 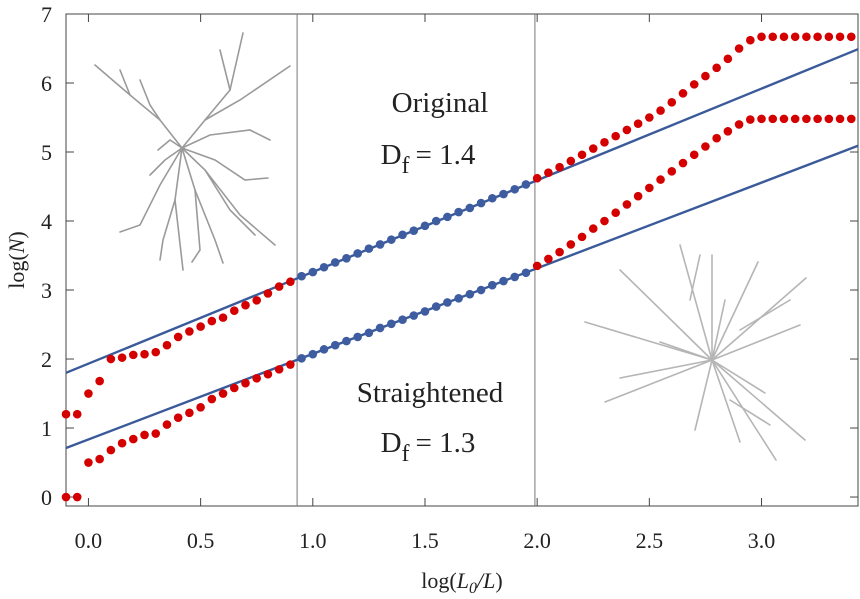 I want to click on x-label-part: ), so click(x=498, y=580).